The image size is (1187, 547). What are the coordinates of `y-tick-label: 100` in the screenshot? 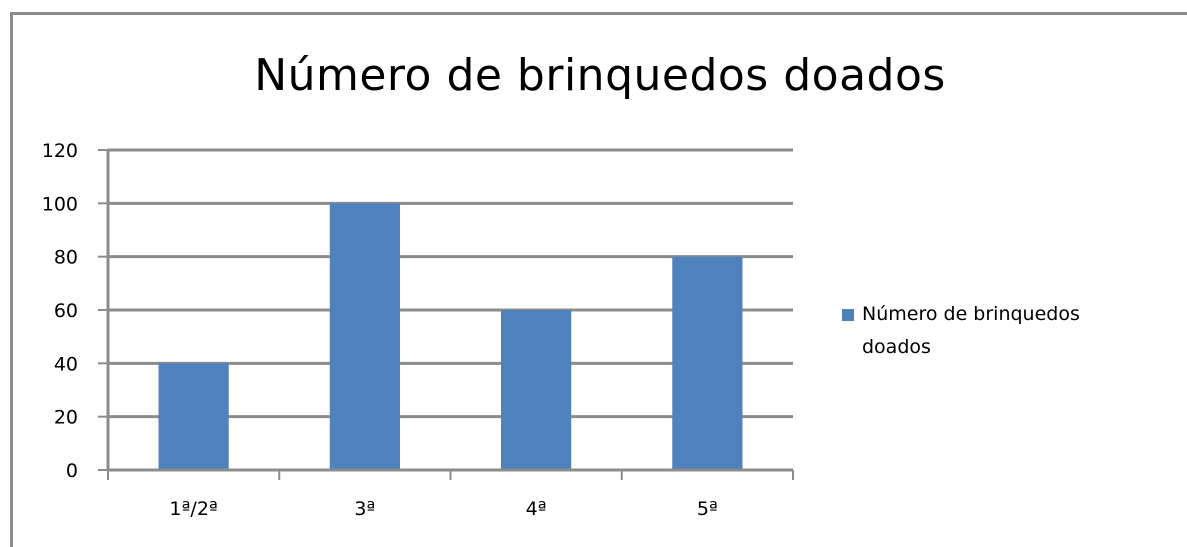 It's located at (60, 204).